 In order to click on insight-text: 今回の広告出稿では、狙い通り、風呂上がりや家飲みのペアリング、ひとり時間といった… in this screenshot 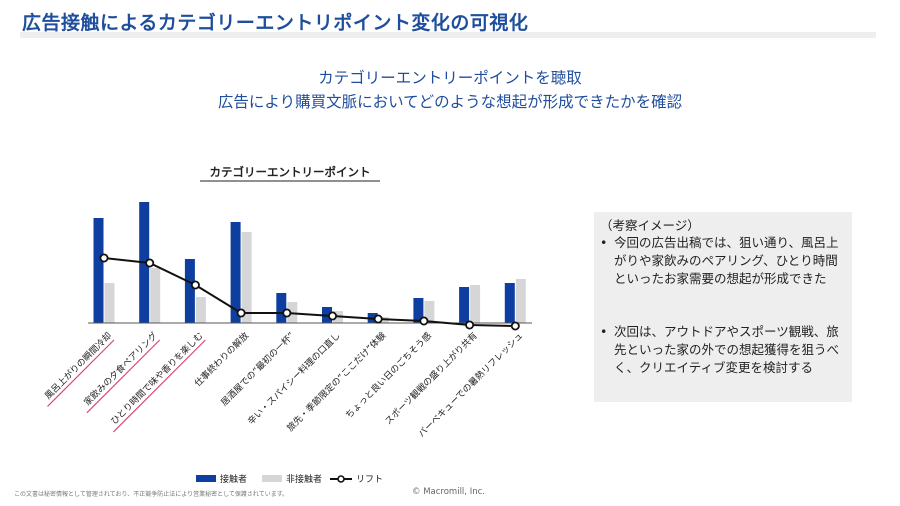, I will do `click(726, 260)`.